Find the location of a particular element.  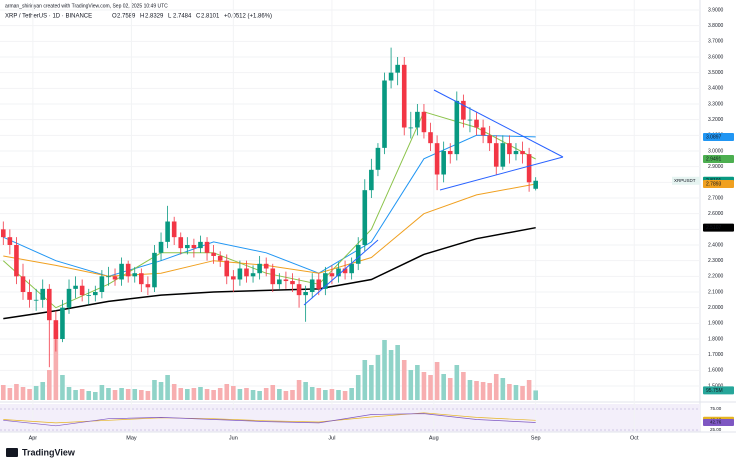

price-tag-label: 2.5107 is located at coordinates (714, 228).